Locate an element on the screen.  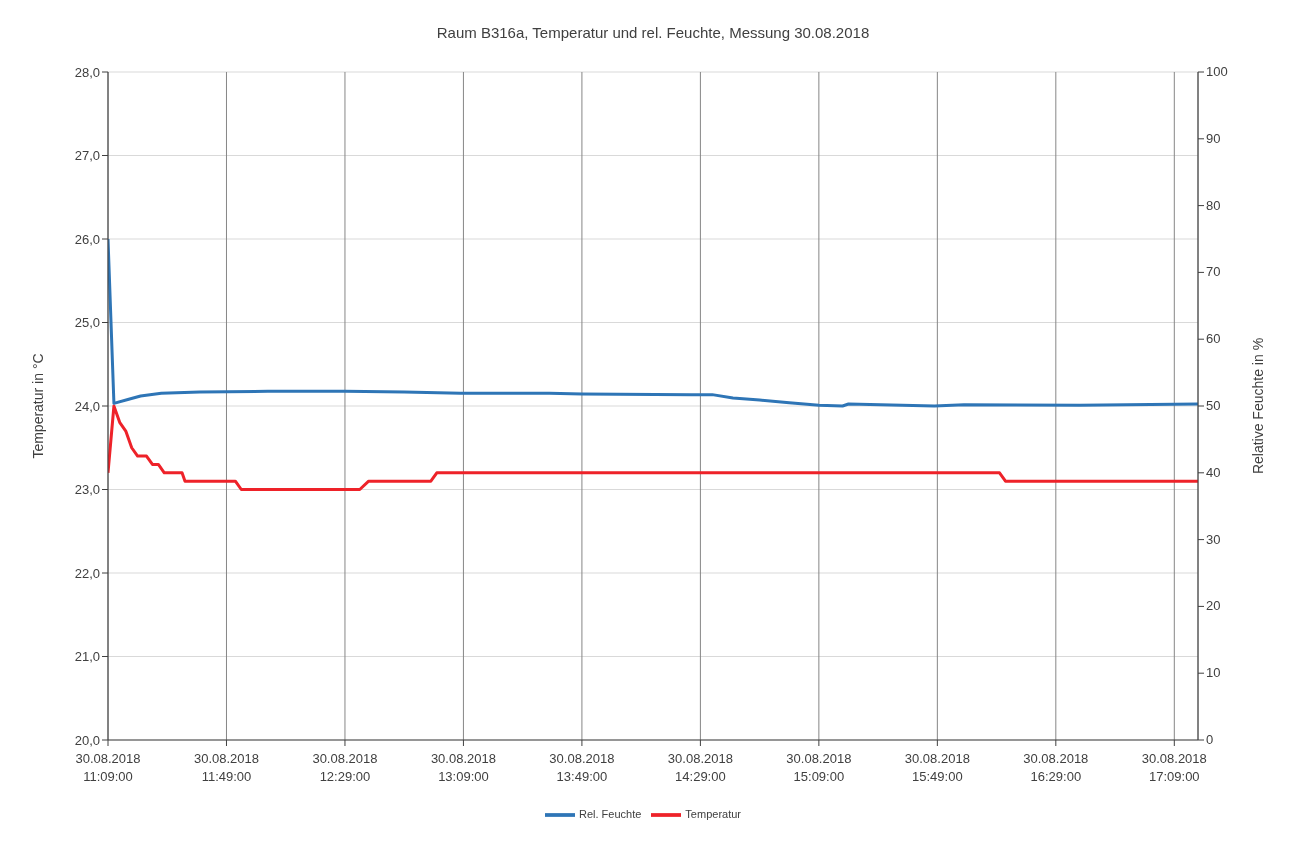
legend-label: Rel. Feuchte is located at coordinates (610, 813).